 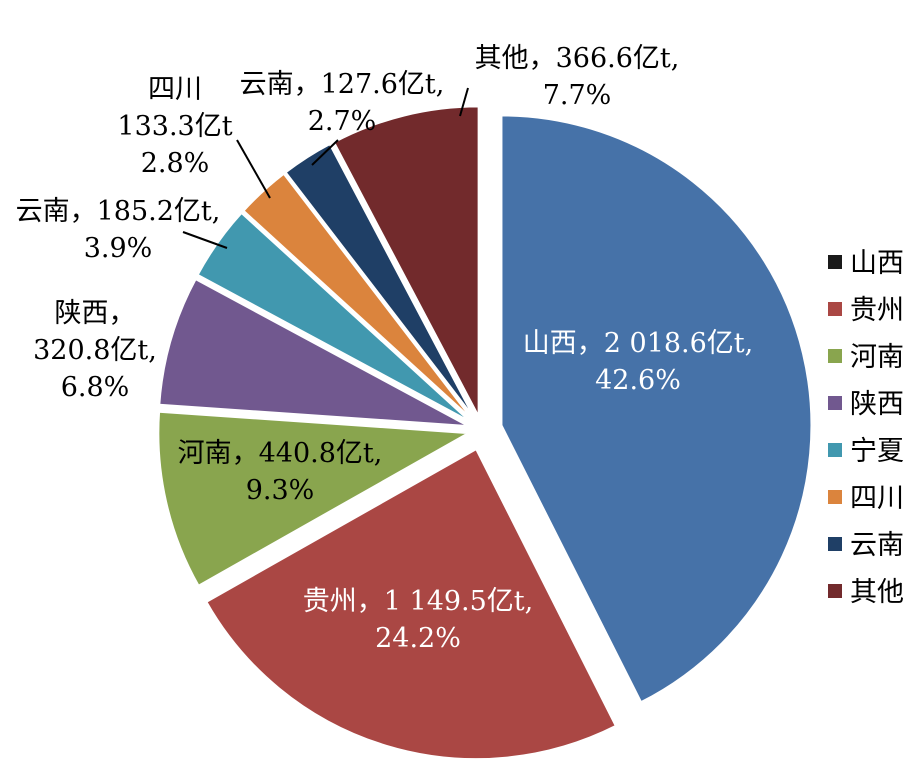 I want to click on slice-label-5-line-1: 133.3亿t, so click(x=174, y=126).